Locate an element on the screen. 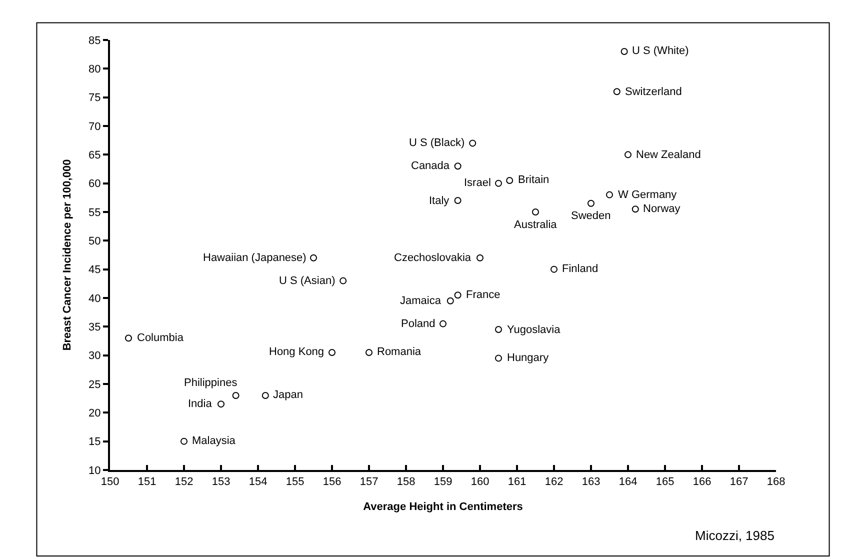 This screenshot has width=866, height=560. x-tick-label: 165 is located at coordinates (665, 482).